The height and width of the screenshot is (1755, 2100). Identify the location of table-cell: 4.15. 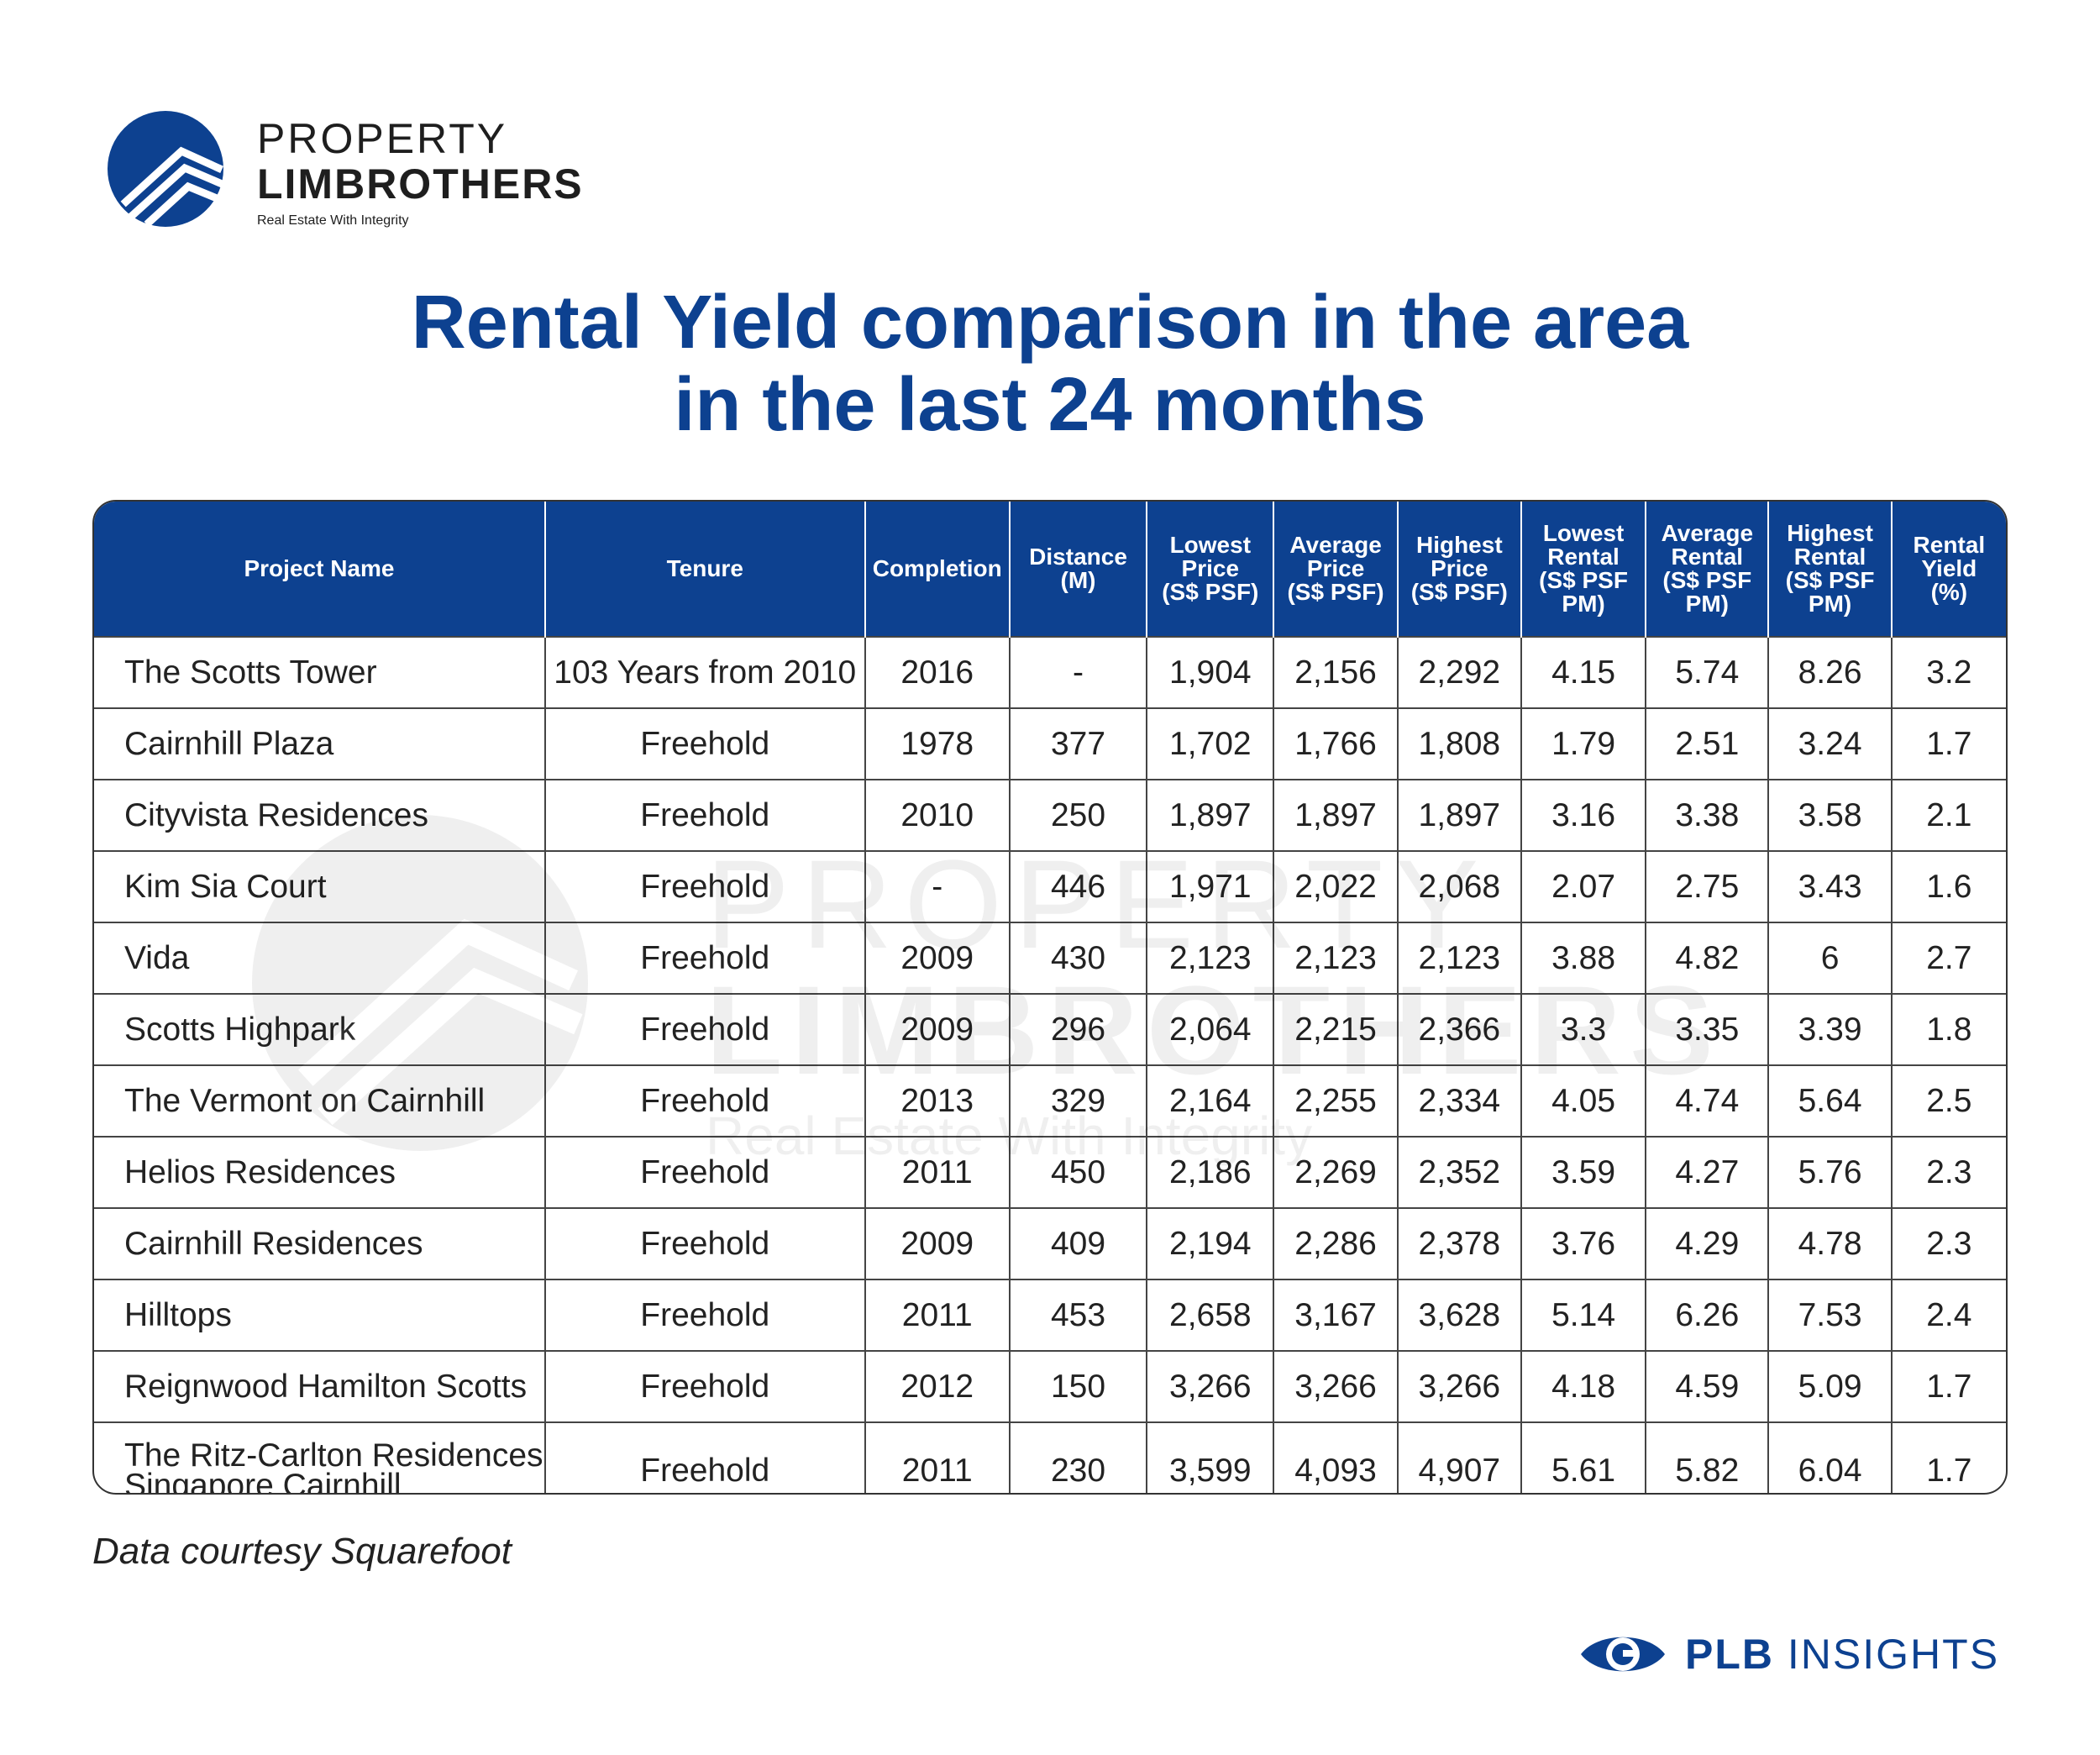
(1583, 672).